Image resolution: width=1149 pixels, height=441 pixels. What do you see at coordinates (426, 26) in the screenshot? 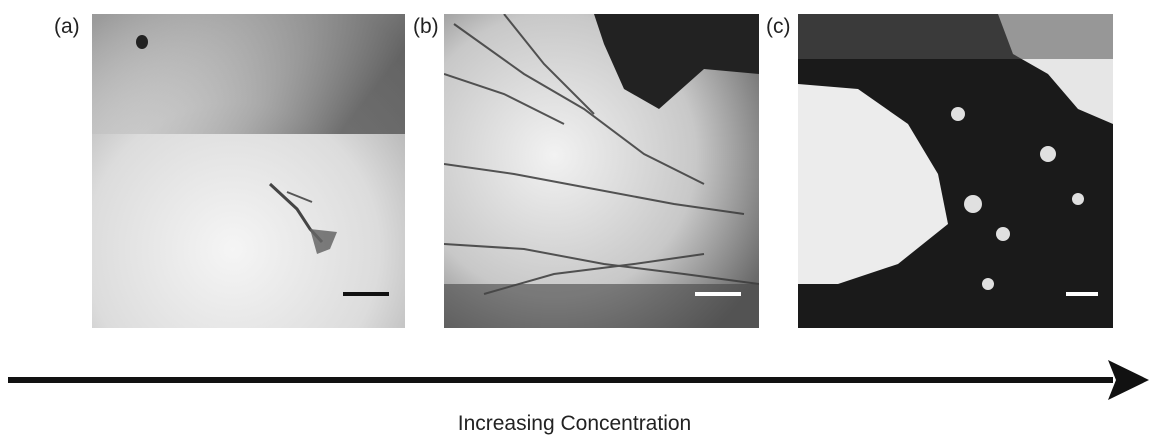
I see `panel-b-label: (b)` at bounding box center [426, 26].